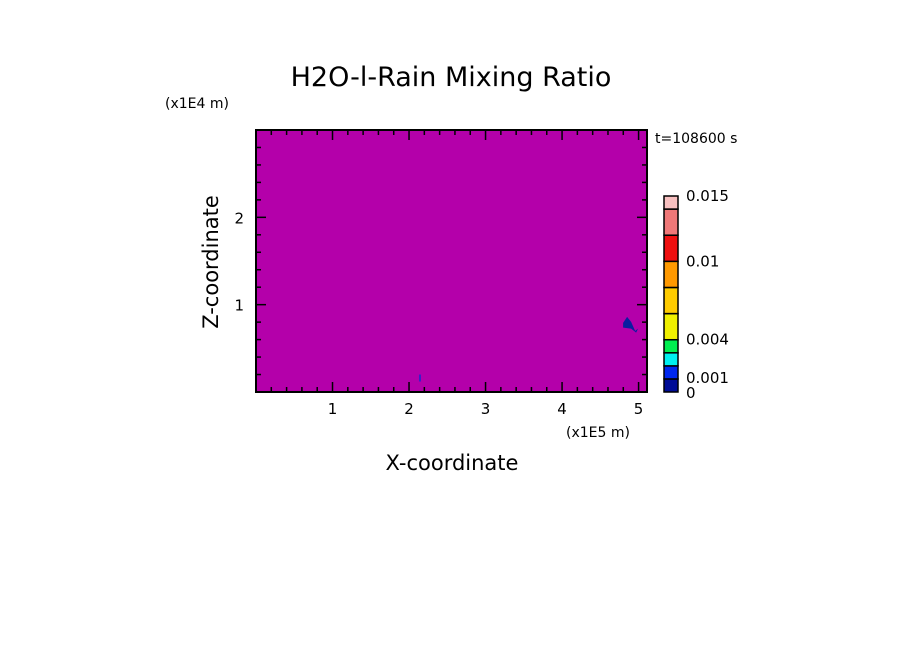 The width and height of the screenshot is (904, 654). I want to click on colorbar-label: 0.001, so click(707, 378).